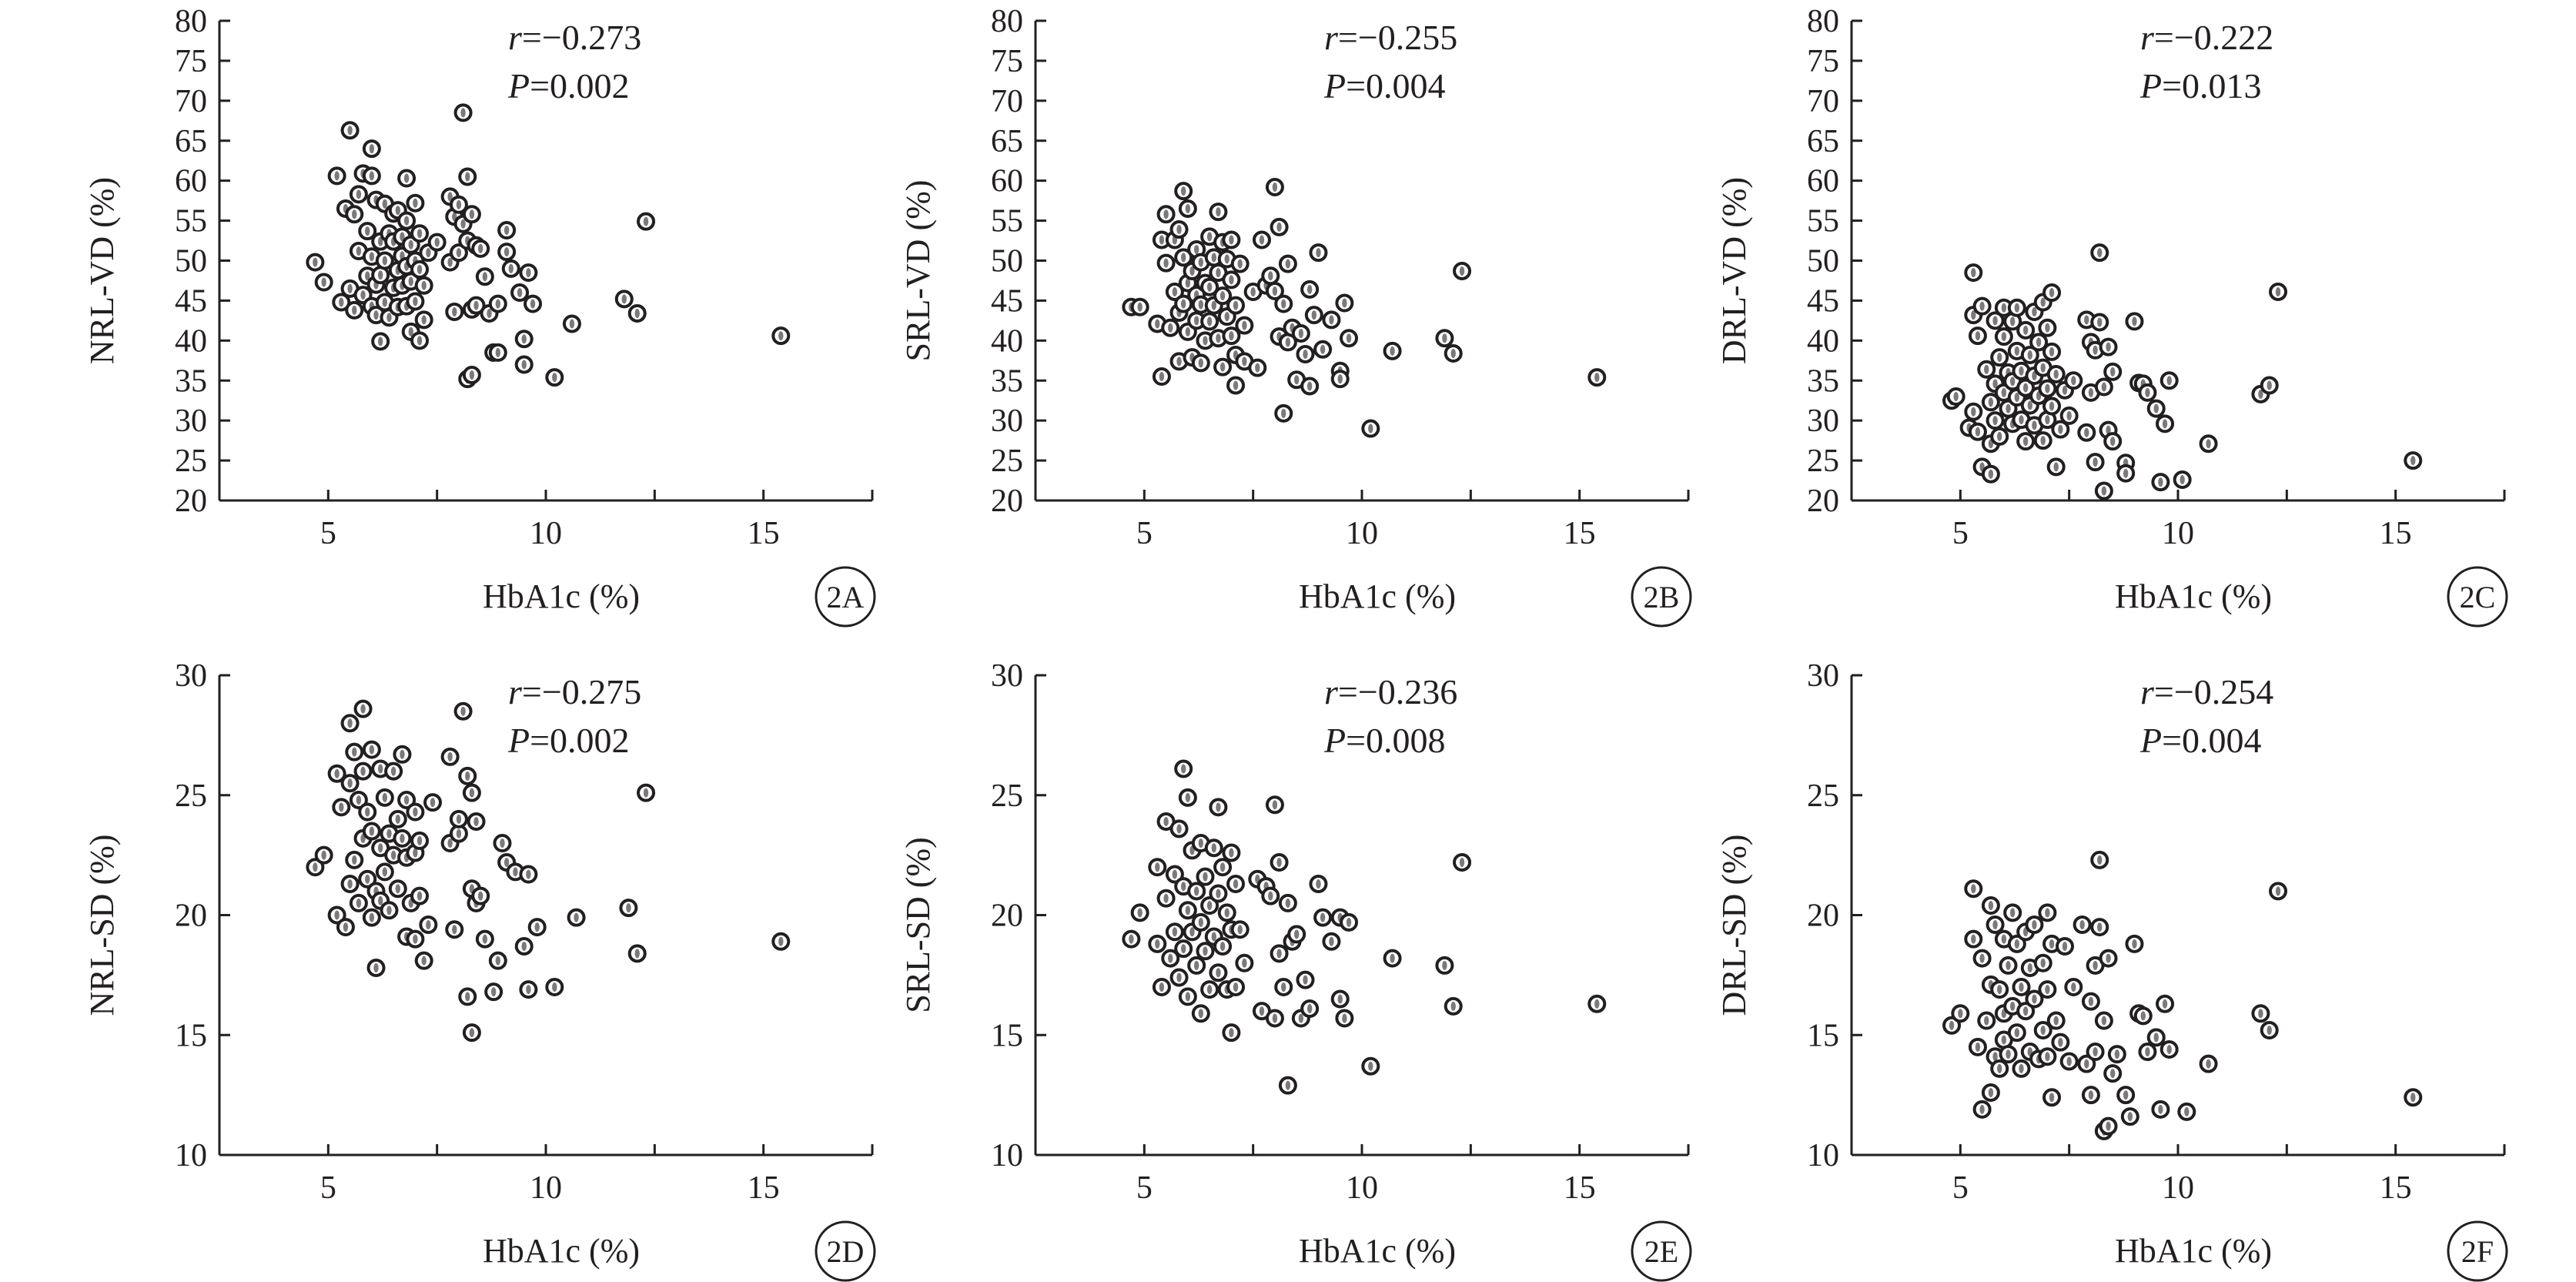  What do you see at coordinates (1007, 421) in the screenshot?
I see `y-tick-label: 30` at bounding box center [1007, 421].